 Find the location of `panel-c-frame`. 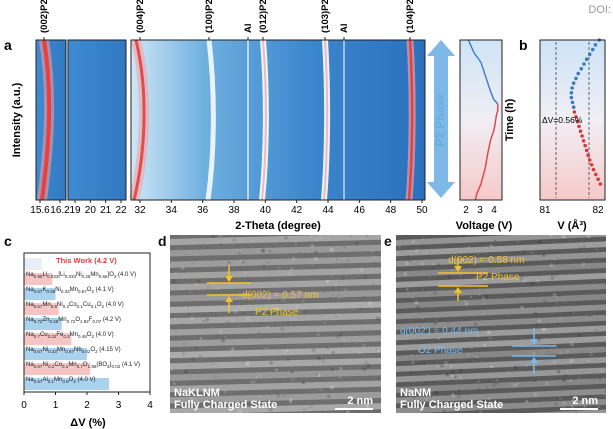

panel-c-frame is located at coordinates (87, 322).